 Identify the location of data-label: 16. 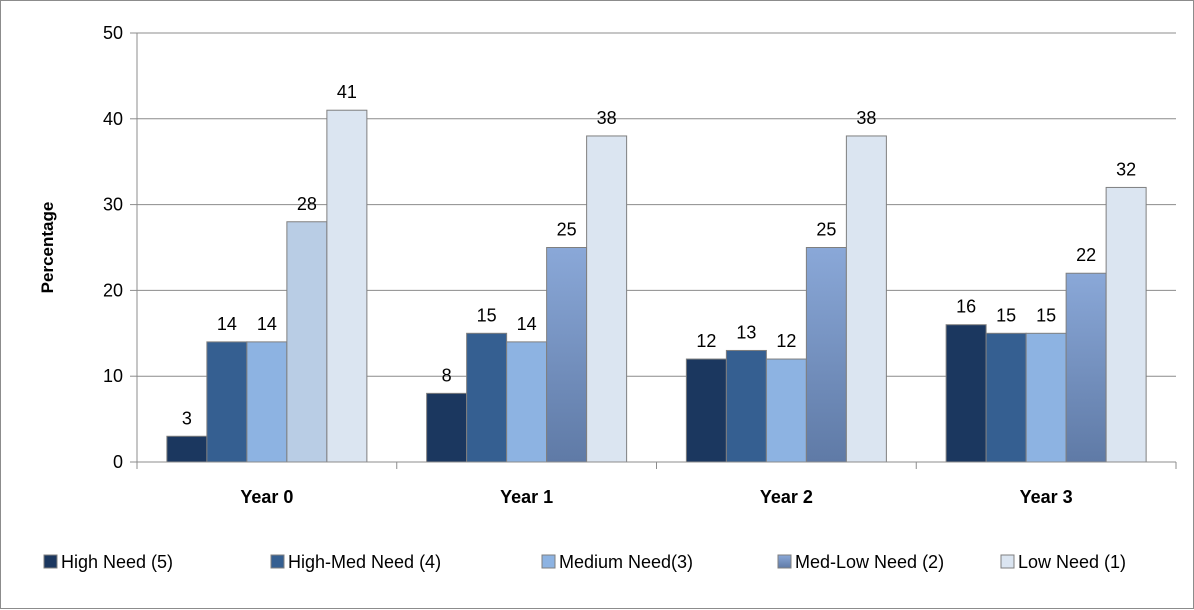
(966, 307).